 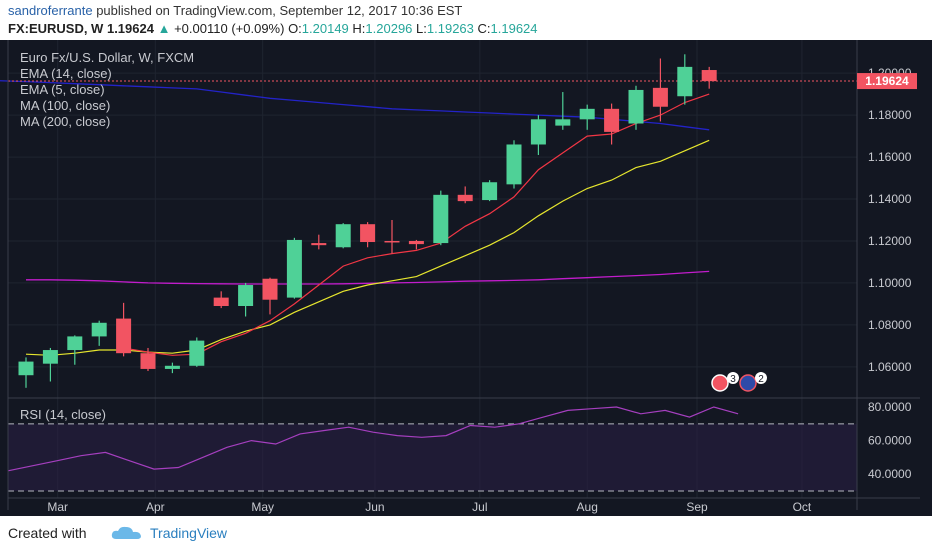 What do you see at coordinates (802, 507) in the screenshot?
I see `time-tick-label: Oct` at bounding box center [802, 507].